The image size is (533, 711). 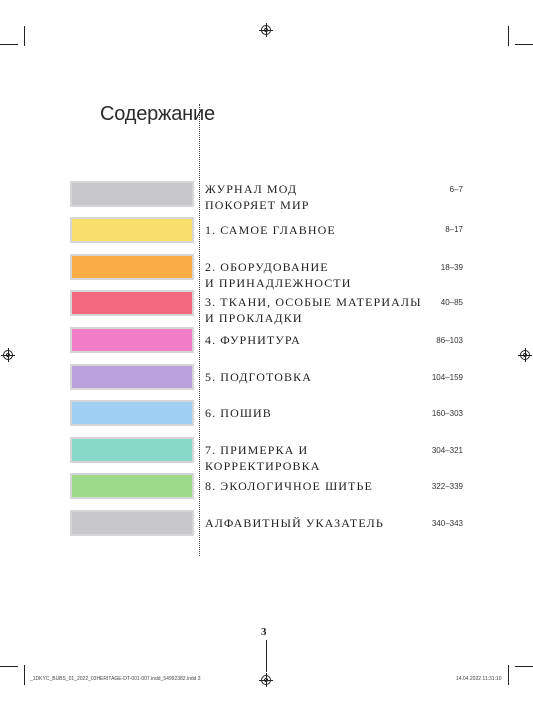 What do you see at coordinates (266, 656) in the screenshot?
I see `page-number-line` at bounding box center [266, 656].